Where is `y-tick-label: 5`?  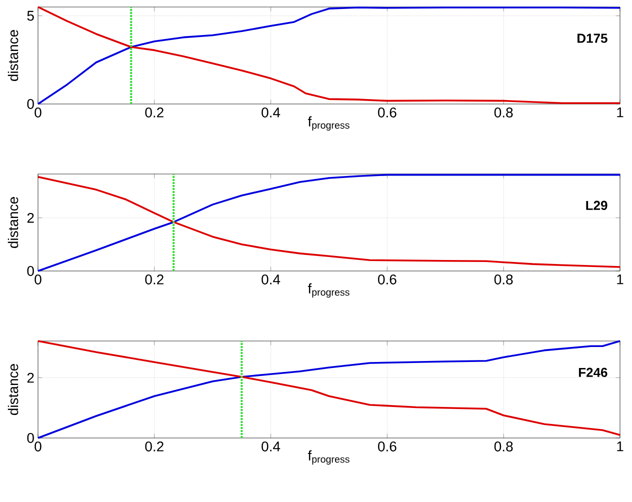
y-tick-label: 5 is located at coordinates (30, 15).